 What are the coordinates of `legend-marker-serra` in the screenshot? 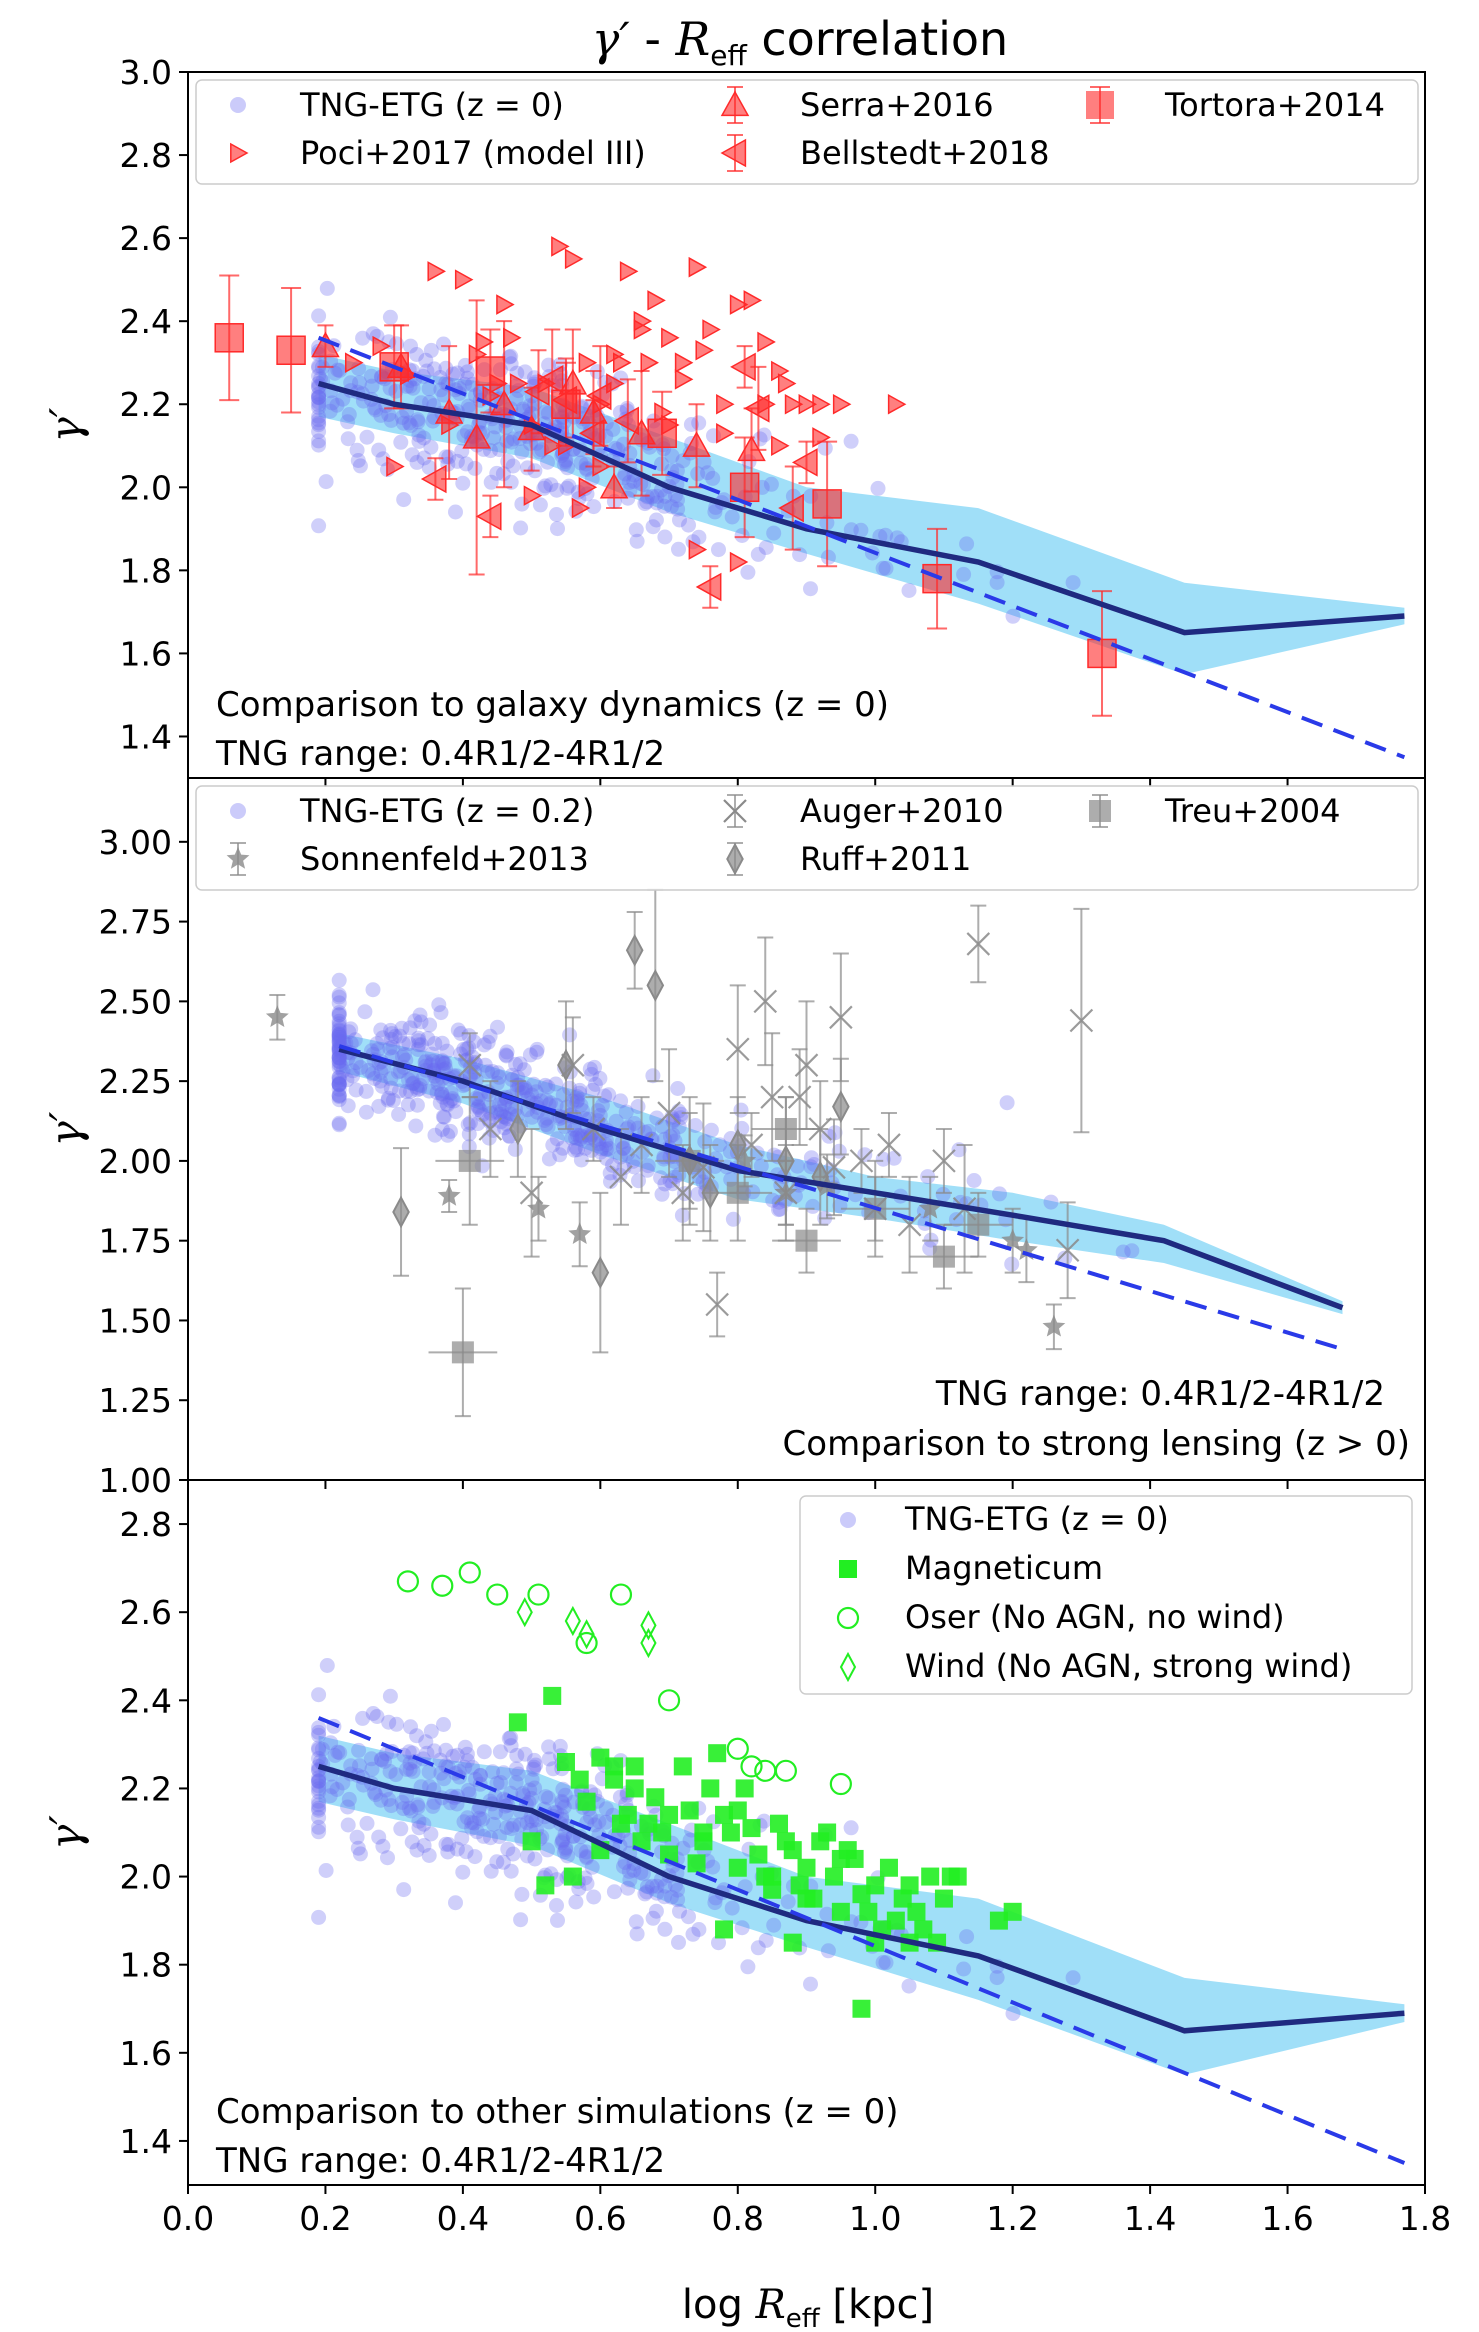 It's located at (735, 103).